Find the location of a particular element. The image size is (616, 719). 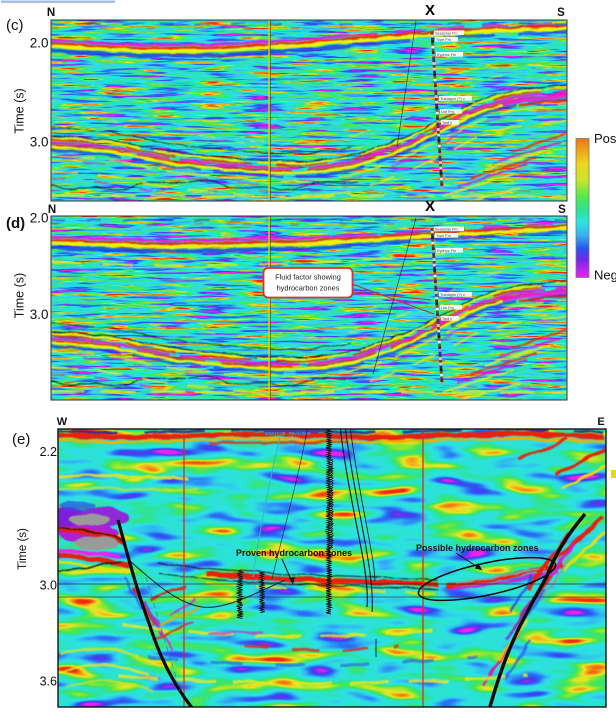

svg-text: Possible hydrocarbon zones is located at coordinates (477, 548).